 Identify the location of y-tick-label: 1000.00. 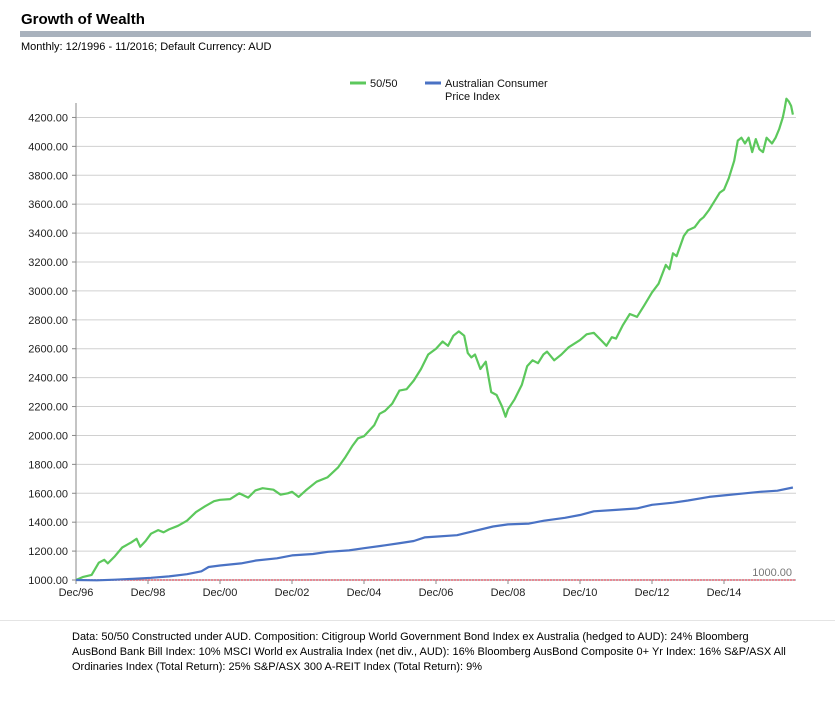
(48, 581).